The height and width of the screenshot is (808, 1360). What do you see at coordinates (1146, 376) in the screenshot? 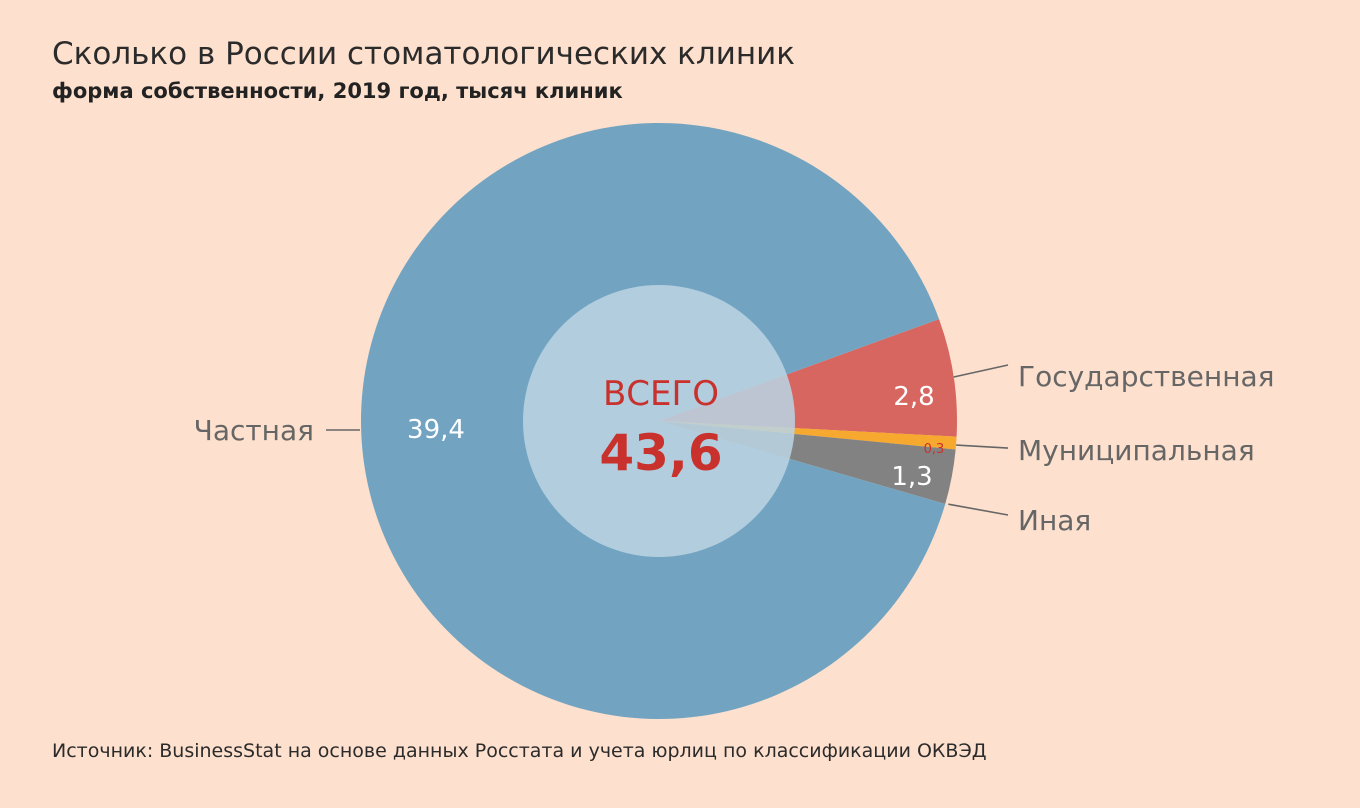
I see `category-label-state: Государственная` at bounding box center [1146, 376].